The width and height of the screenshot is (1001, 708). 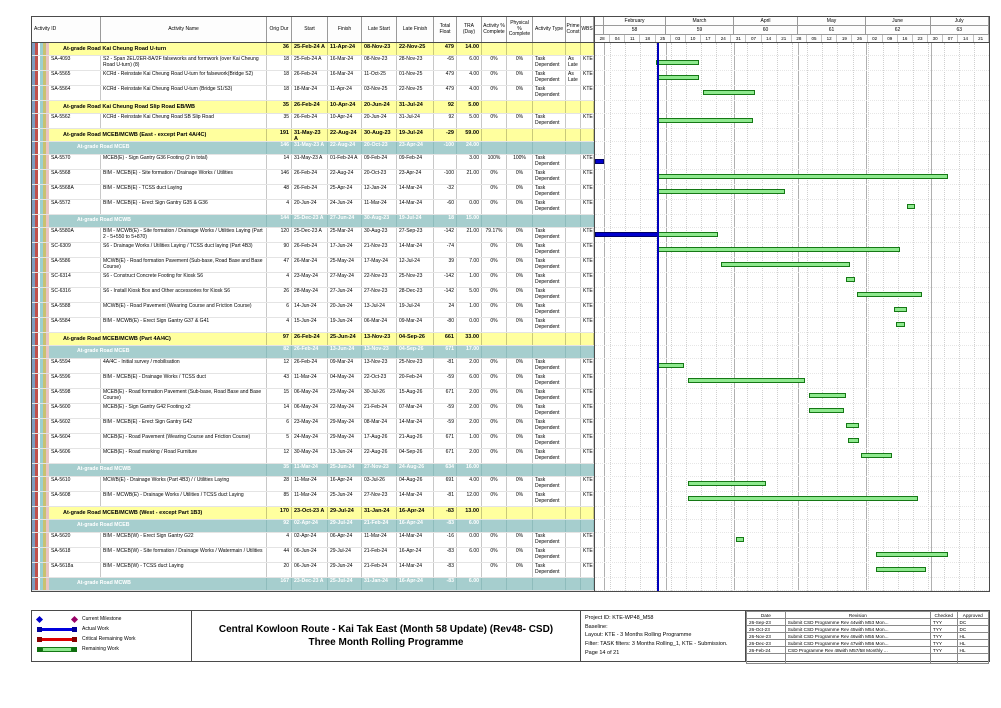 I want to click on cell-lateFinish: 16-Apr-24, so click(x=415, y=526).